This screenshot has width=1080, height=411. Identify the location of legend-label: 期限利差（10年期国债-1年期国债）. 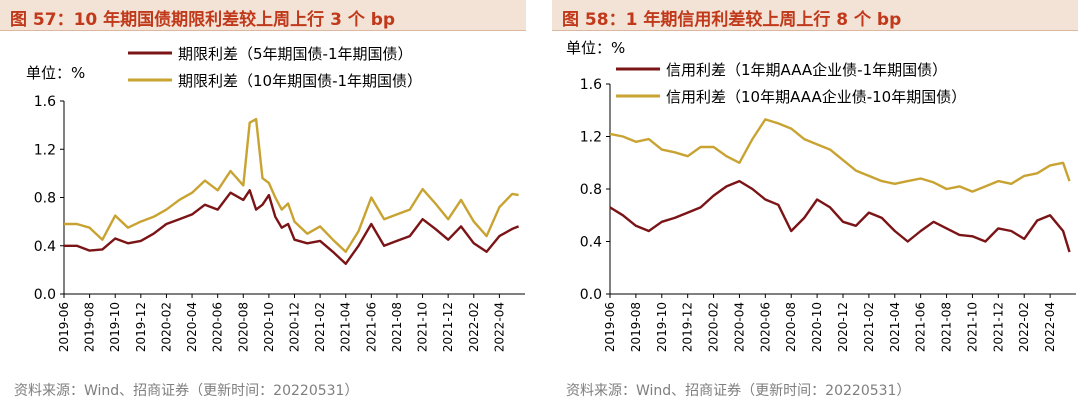
(300, 81).